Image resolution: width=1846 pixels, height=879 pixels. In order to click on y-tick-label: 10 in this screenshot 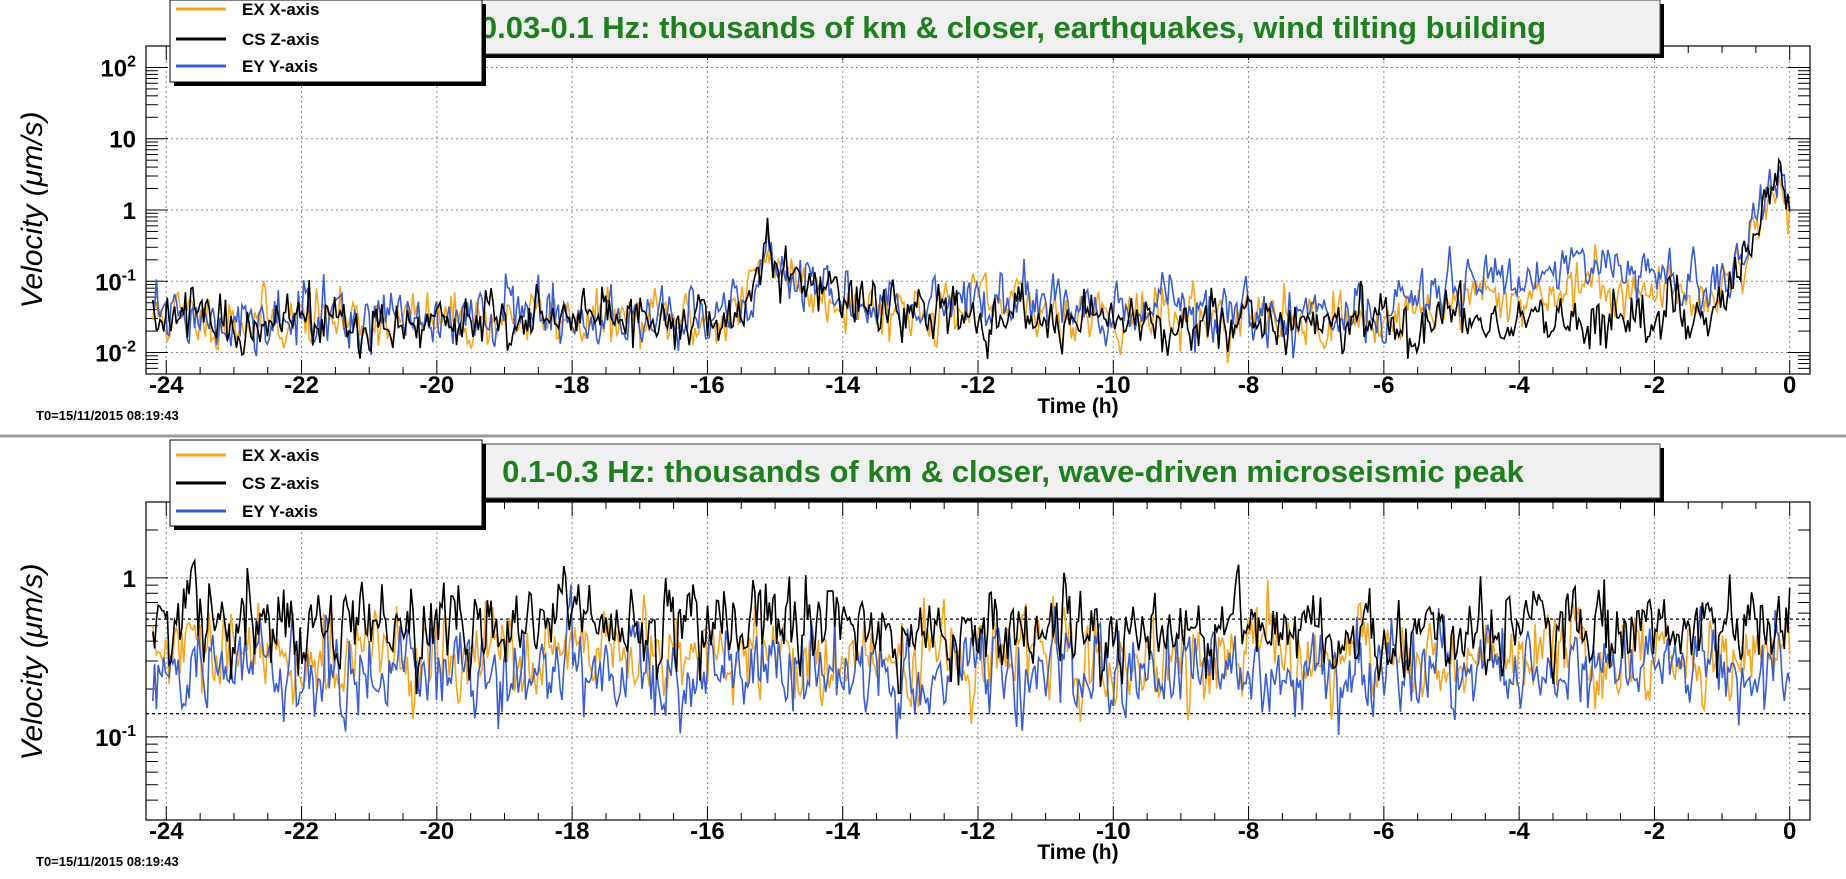, I will do `click(122, 140)`.